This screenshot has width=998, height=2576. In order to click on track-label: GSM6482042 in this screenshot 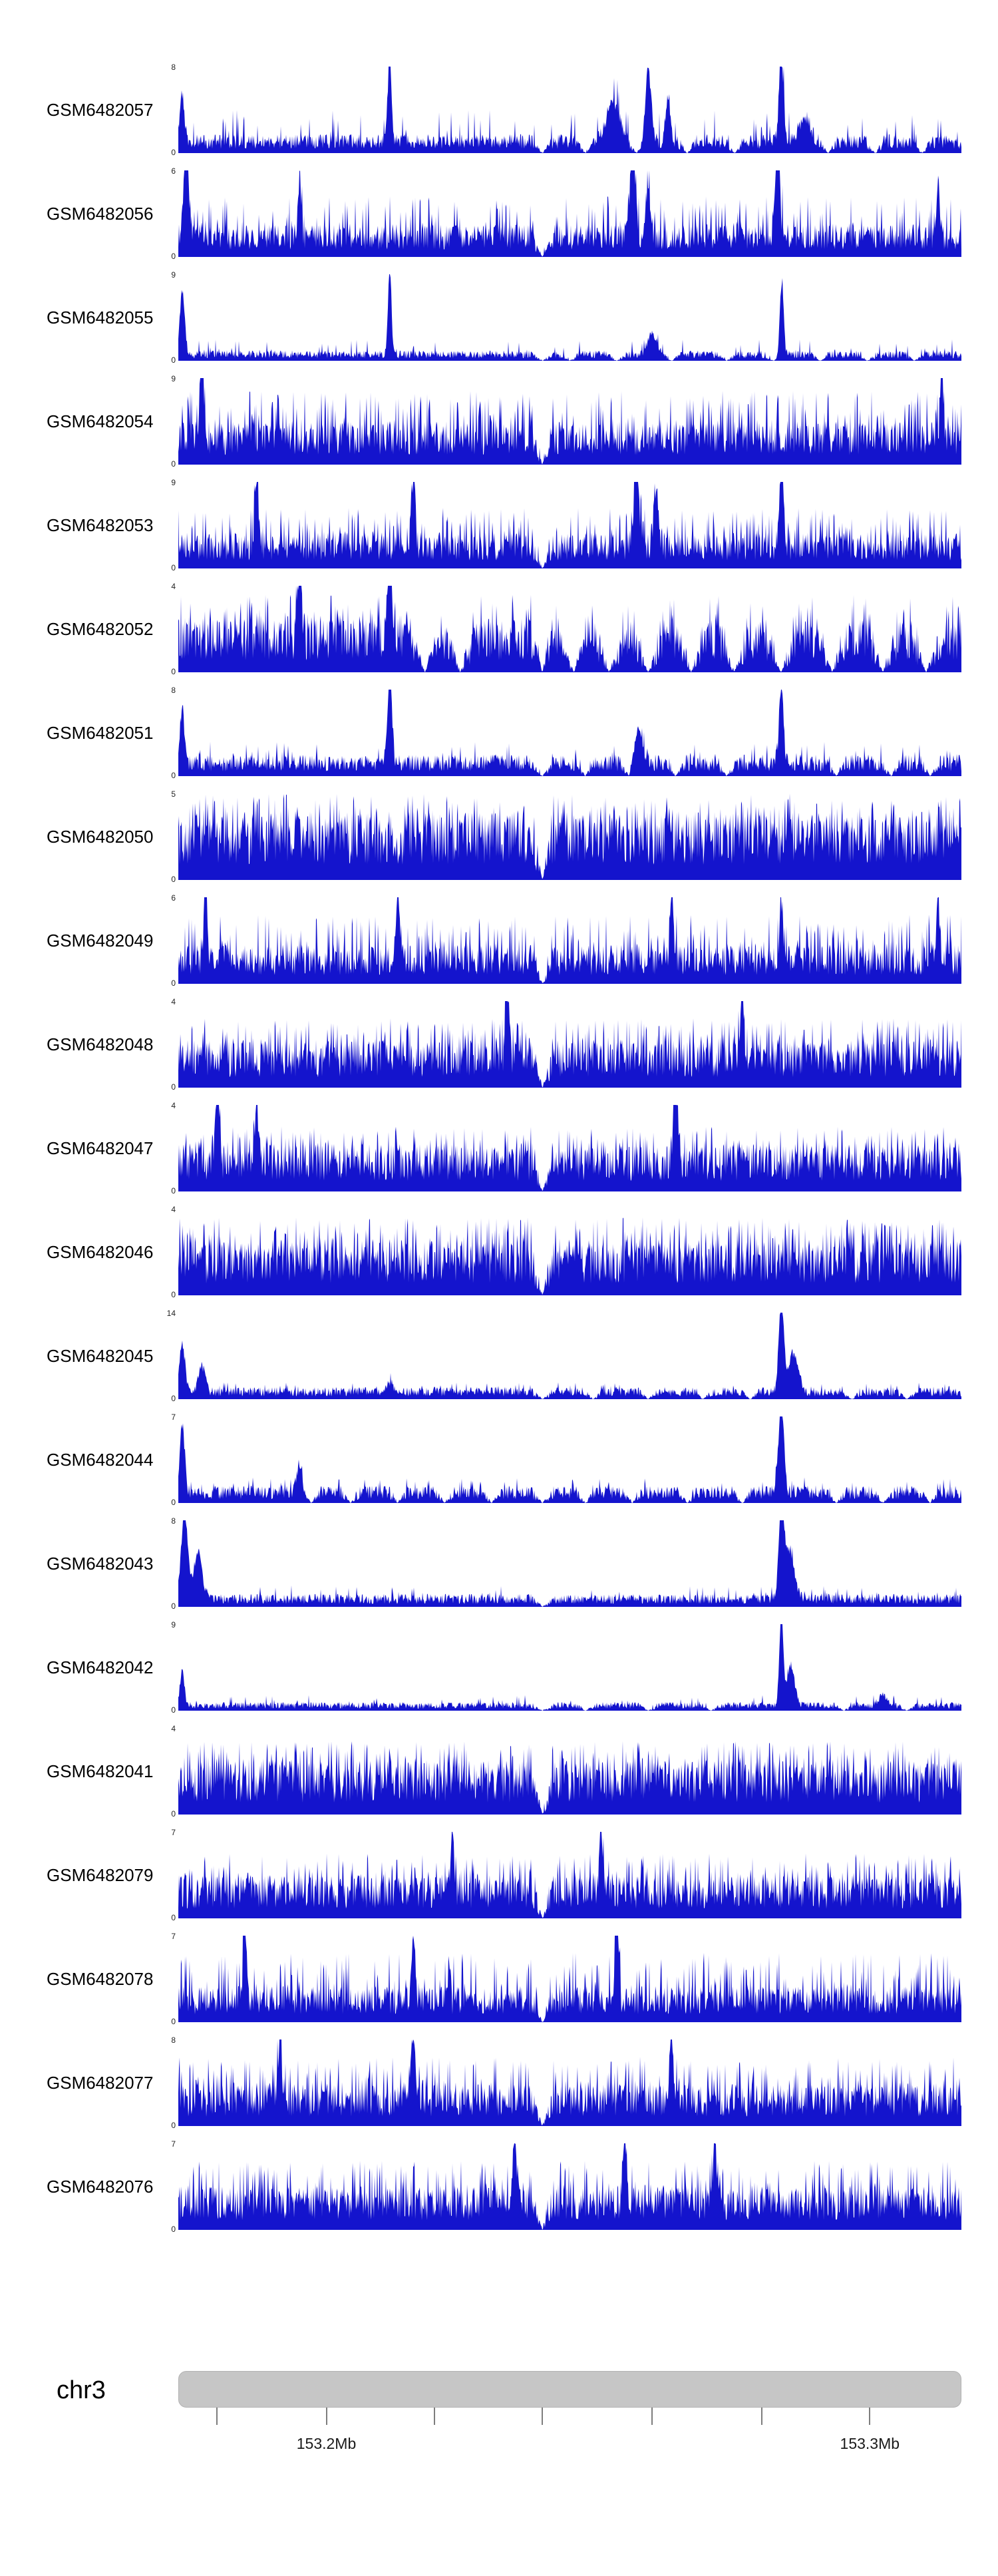, I will do `click(100, 1667)`.